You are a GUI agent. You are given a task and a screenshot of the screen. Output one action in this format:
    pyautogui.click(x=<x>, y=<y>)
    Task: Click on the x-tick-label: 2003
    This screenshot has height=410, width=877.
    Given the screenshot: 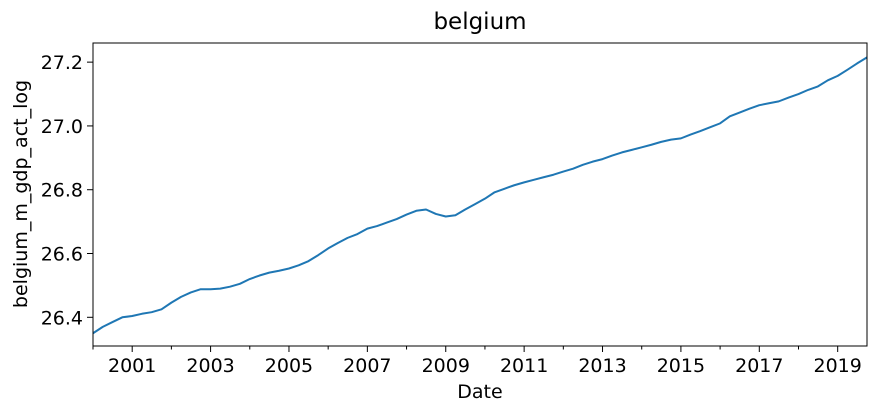 What is the action you would take?
    pyautogui.click(x=210, y=366)
    